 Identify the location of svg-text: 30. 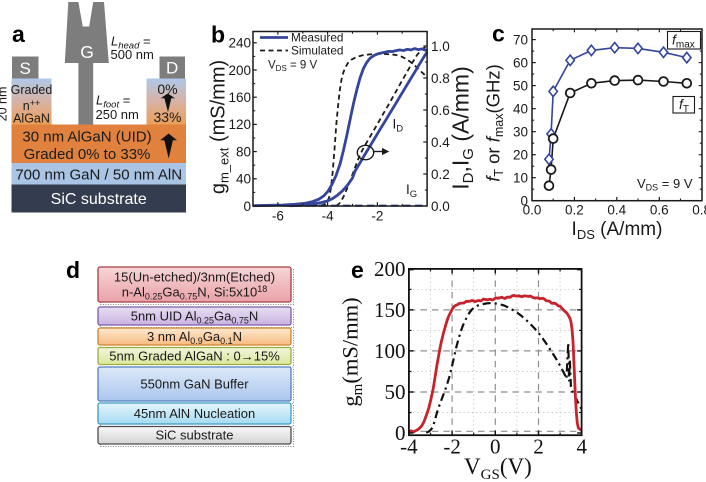
(520, 132).